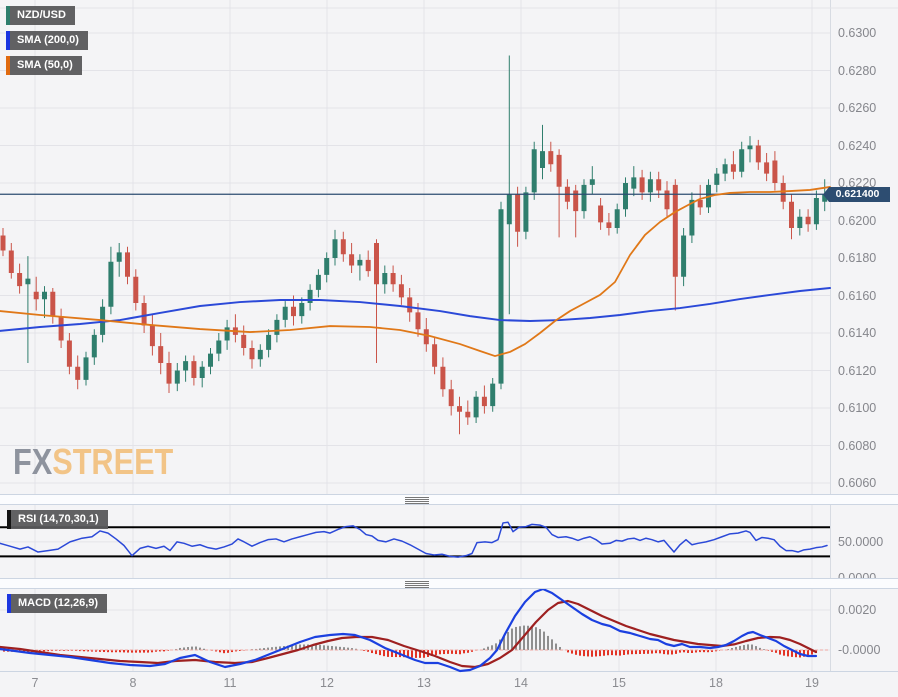 Image resolution: width=898 pixels, height=697 pixels. What do you see at coordinates (857, 258) in the screenshot?
I see `axis-label: 0.6180` at bounding box center [857, 258].